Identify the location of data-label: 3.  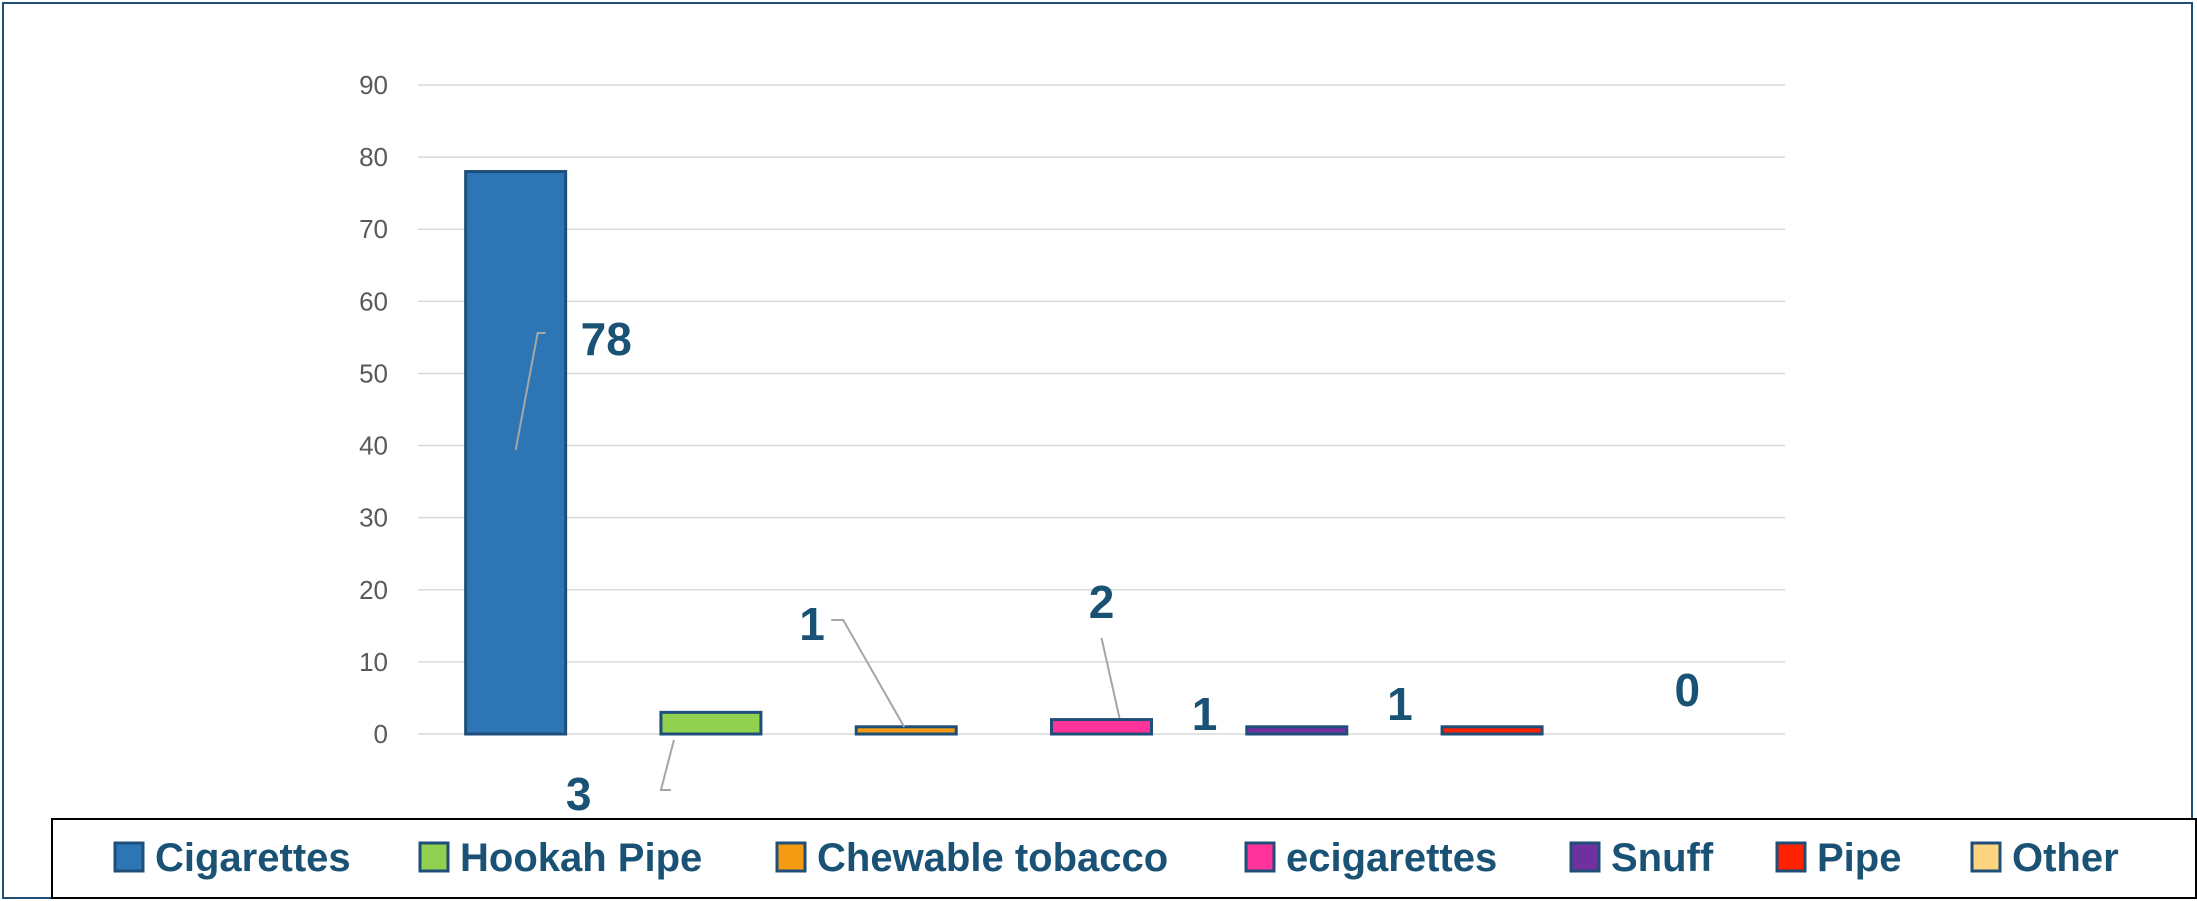
(579, 794).